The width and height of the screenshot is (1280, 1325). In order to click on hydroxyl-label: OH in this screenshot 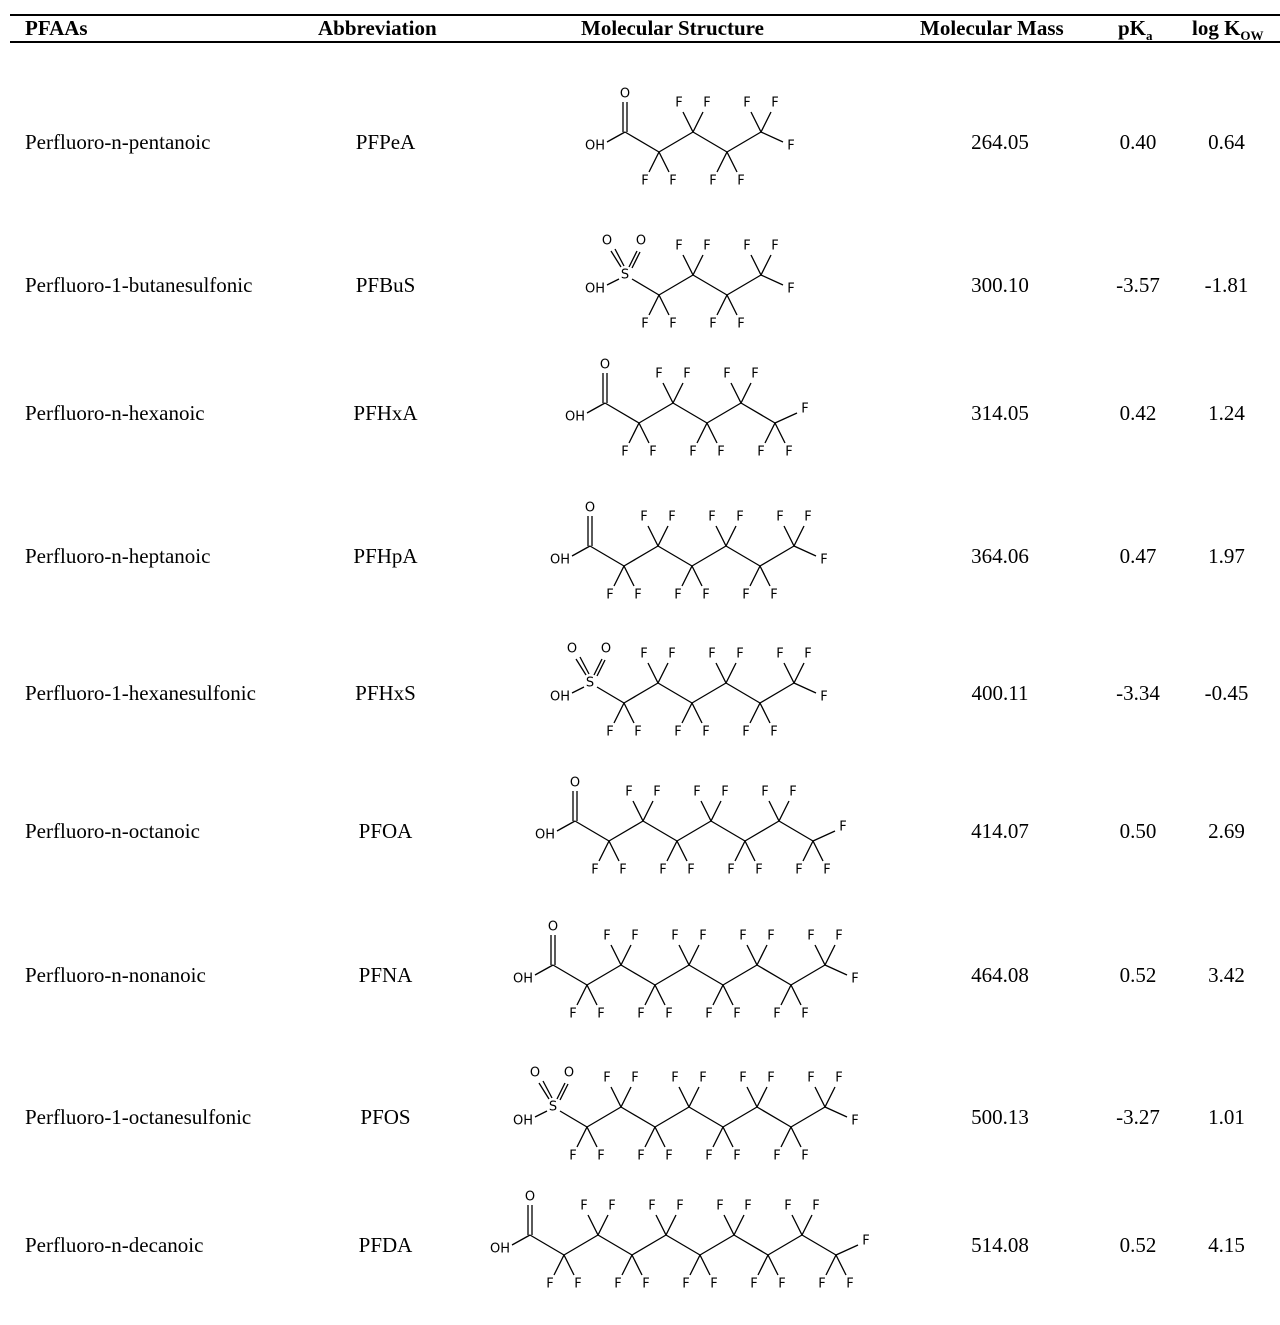, I will do `click(575, 417)`.